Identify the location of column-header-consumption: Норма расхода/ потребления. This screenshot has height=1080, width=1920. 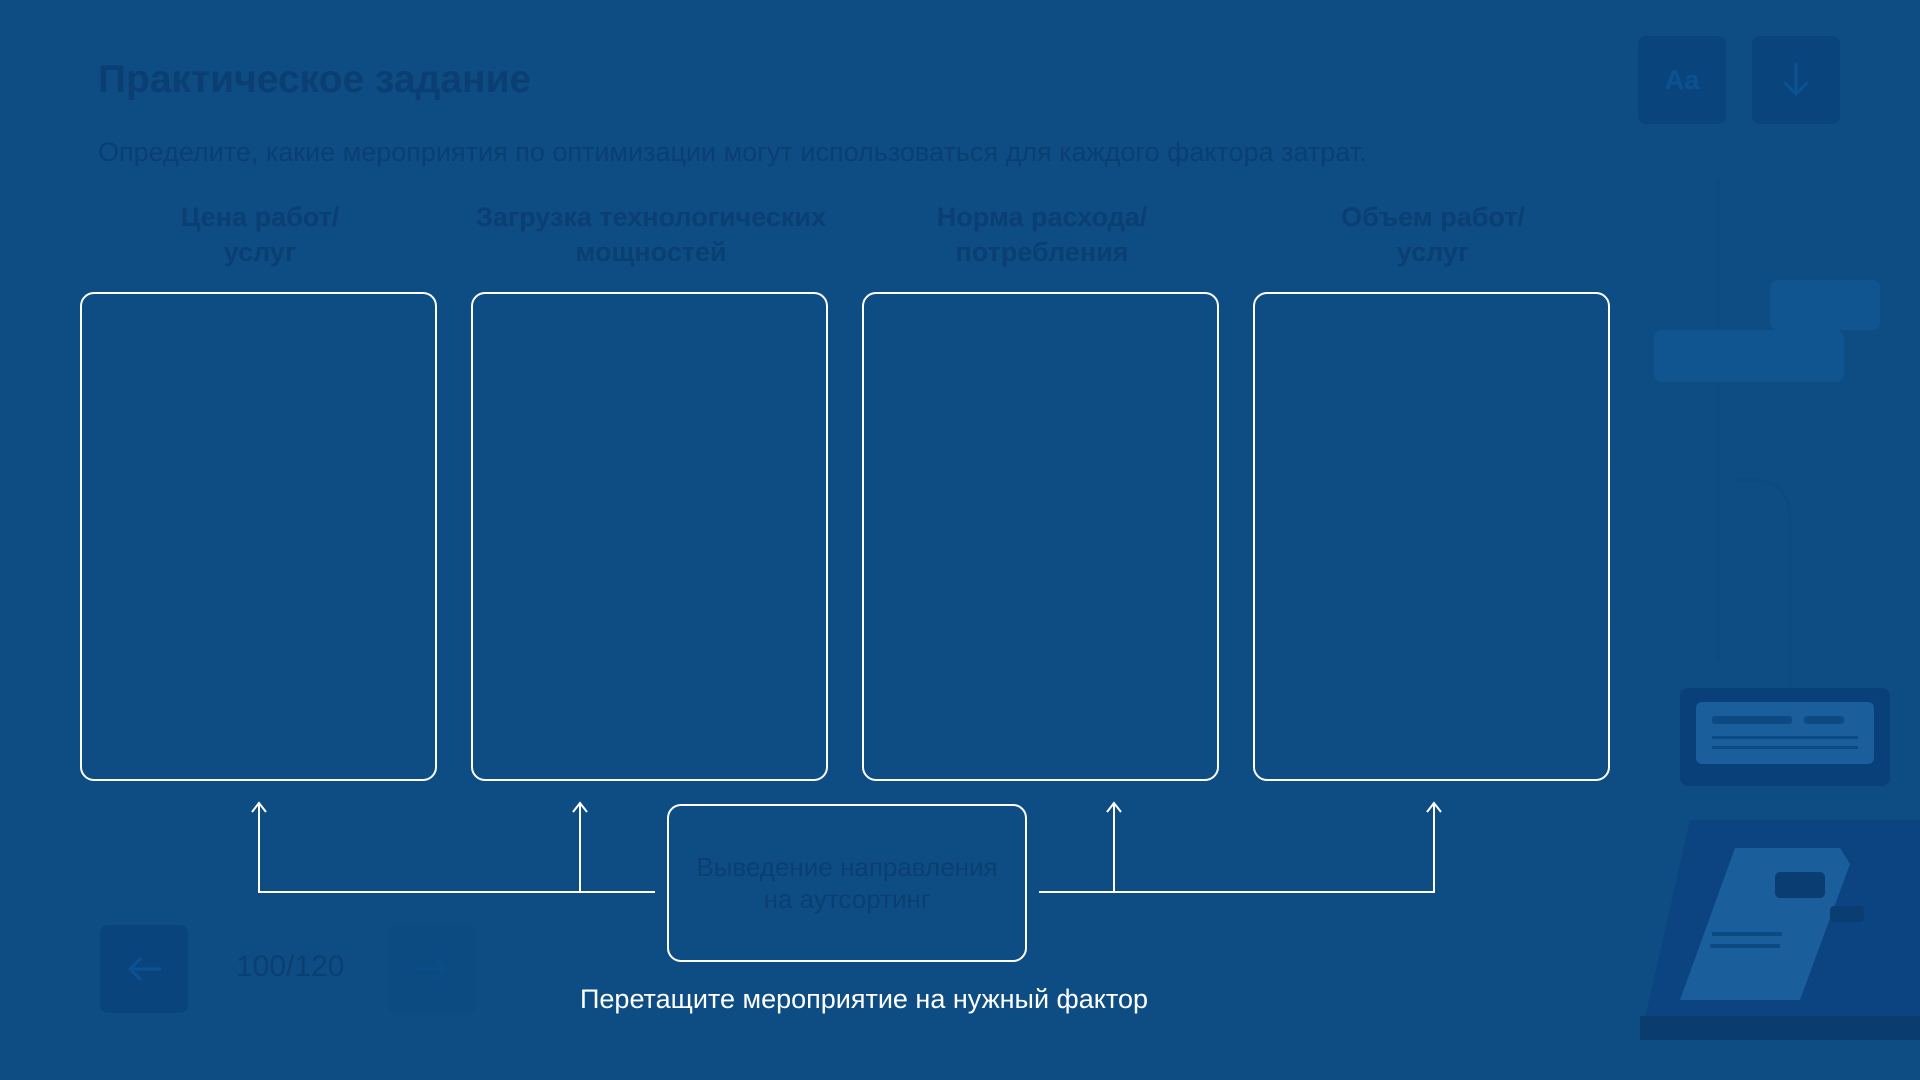
(1042, 235).